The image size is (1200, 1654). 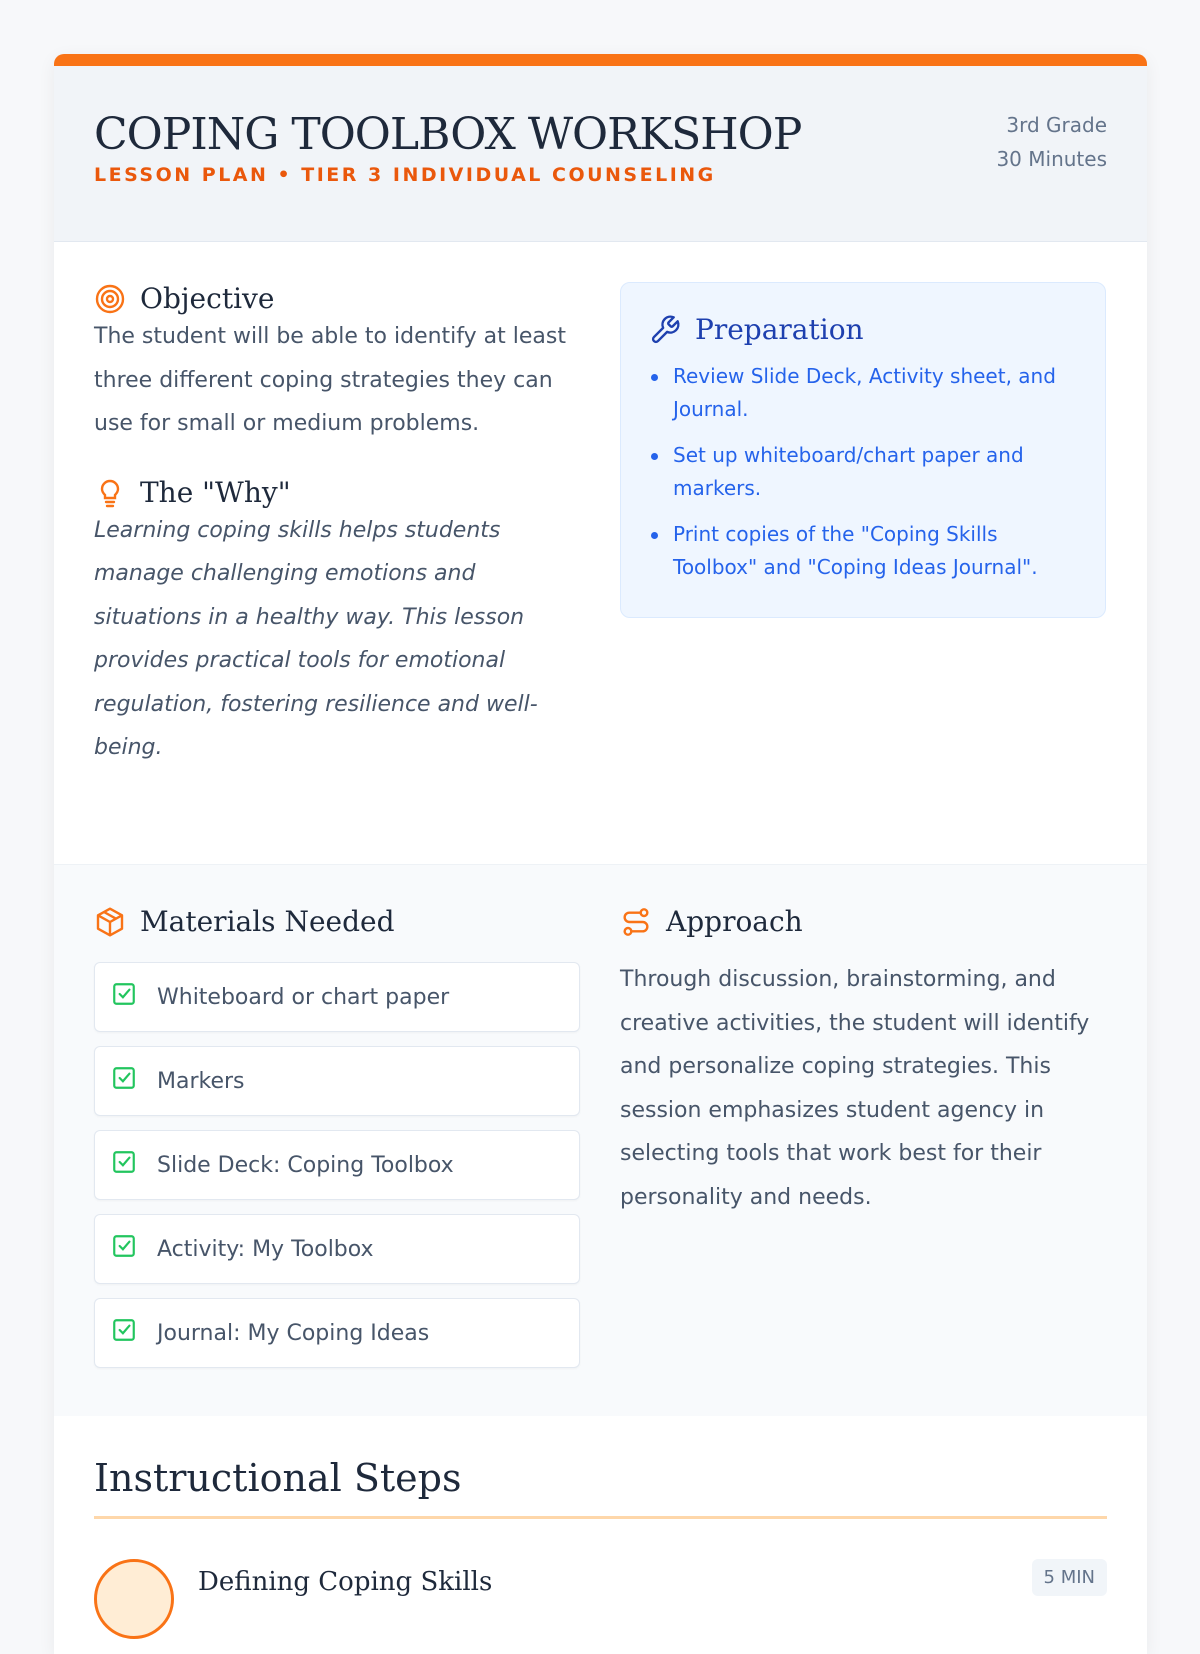 I want to click on approach-heading-text: Approach, so click(x=734, y=921).